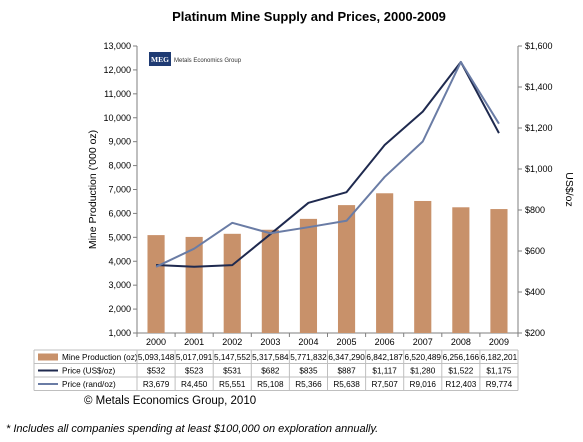  I want to click on y-tick-label: 8,000, so click(119, 166).